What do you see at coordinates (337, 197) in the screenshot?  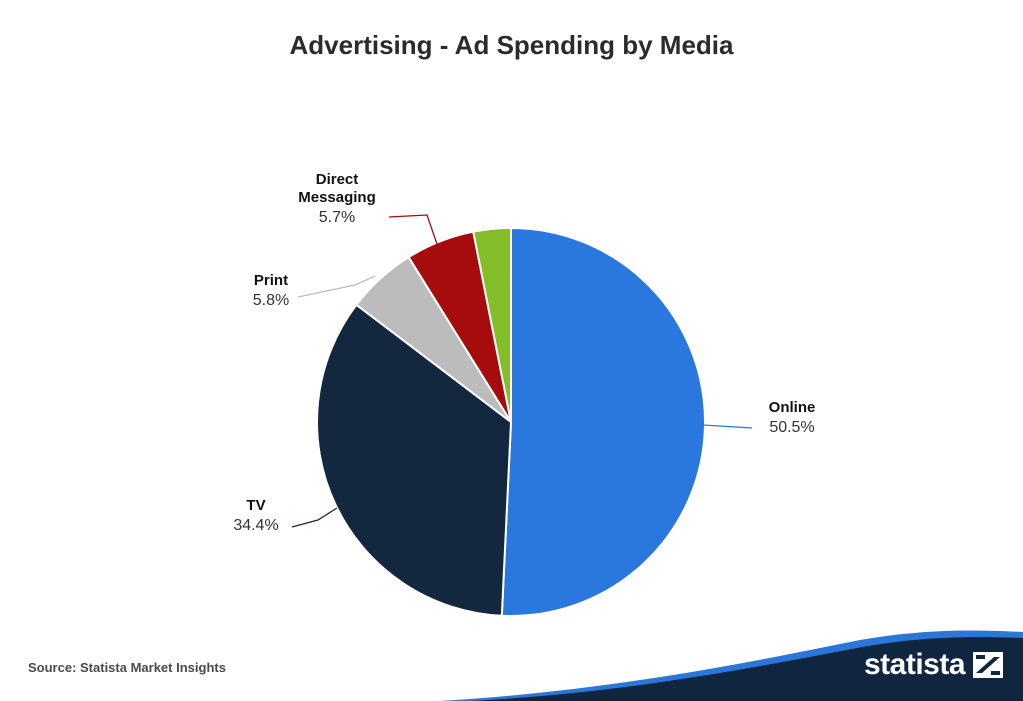 I see `slice-label-name: Messaging` at bounding box center [337, 197].